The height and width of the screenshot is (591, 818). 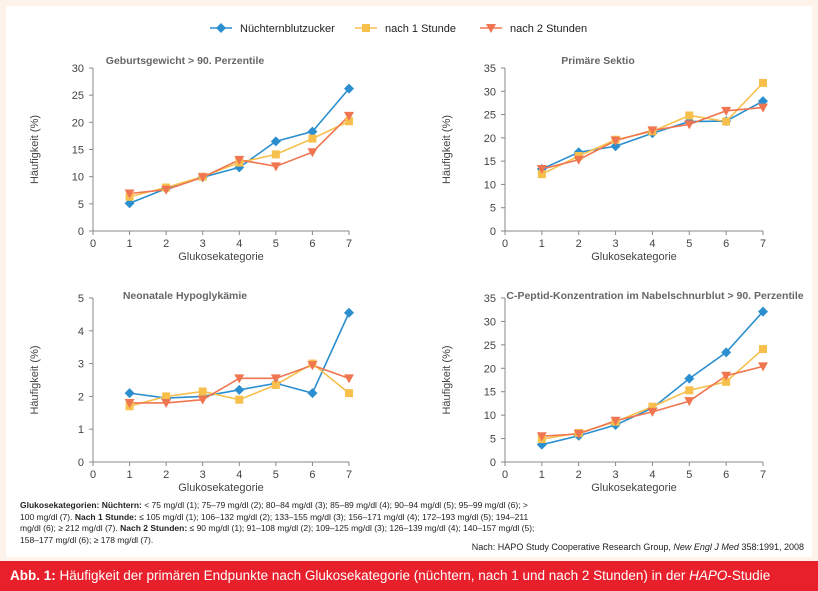 I want to click on chart-title: Primäre Sektio, so click(x=598, y=61).